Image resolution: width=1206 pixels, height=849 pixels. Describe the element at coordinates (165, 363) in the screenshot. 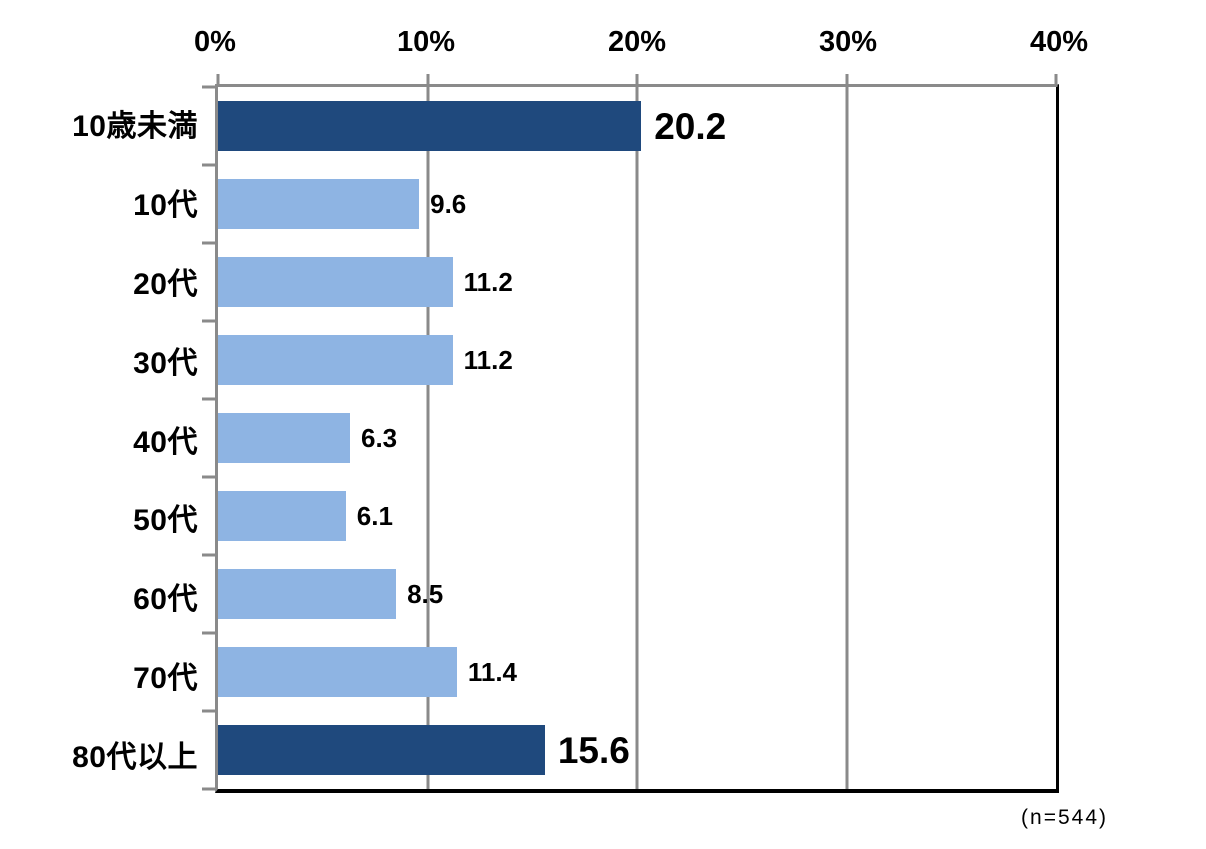

I see `category-label: 30代` at that location.